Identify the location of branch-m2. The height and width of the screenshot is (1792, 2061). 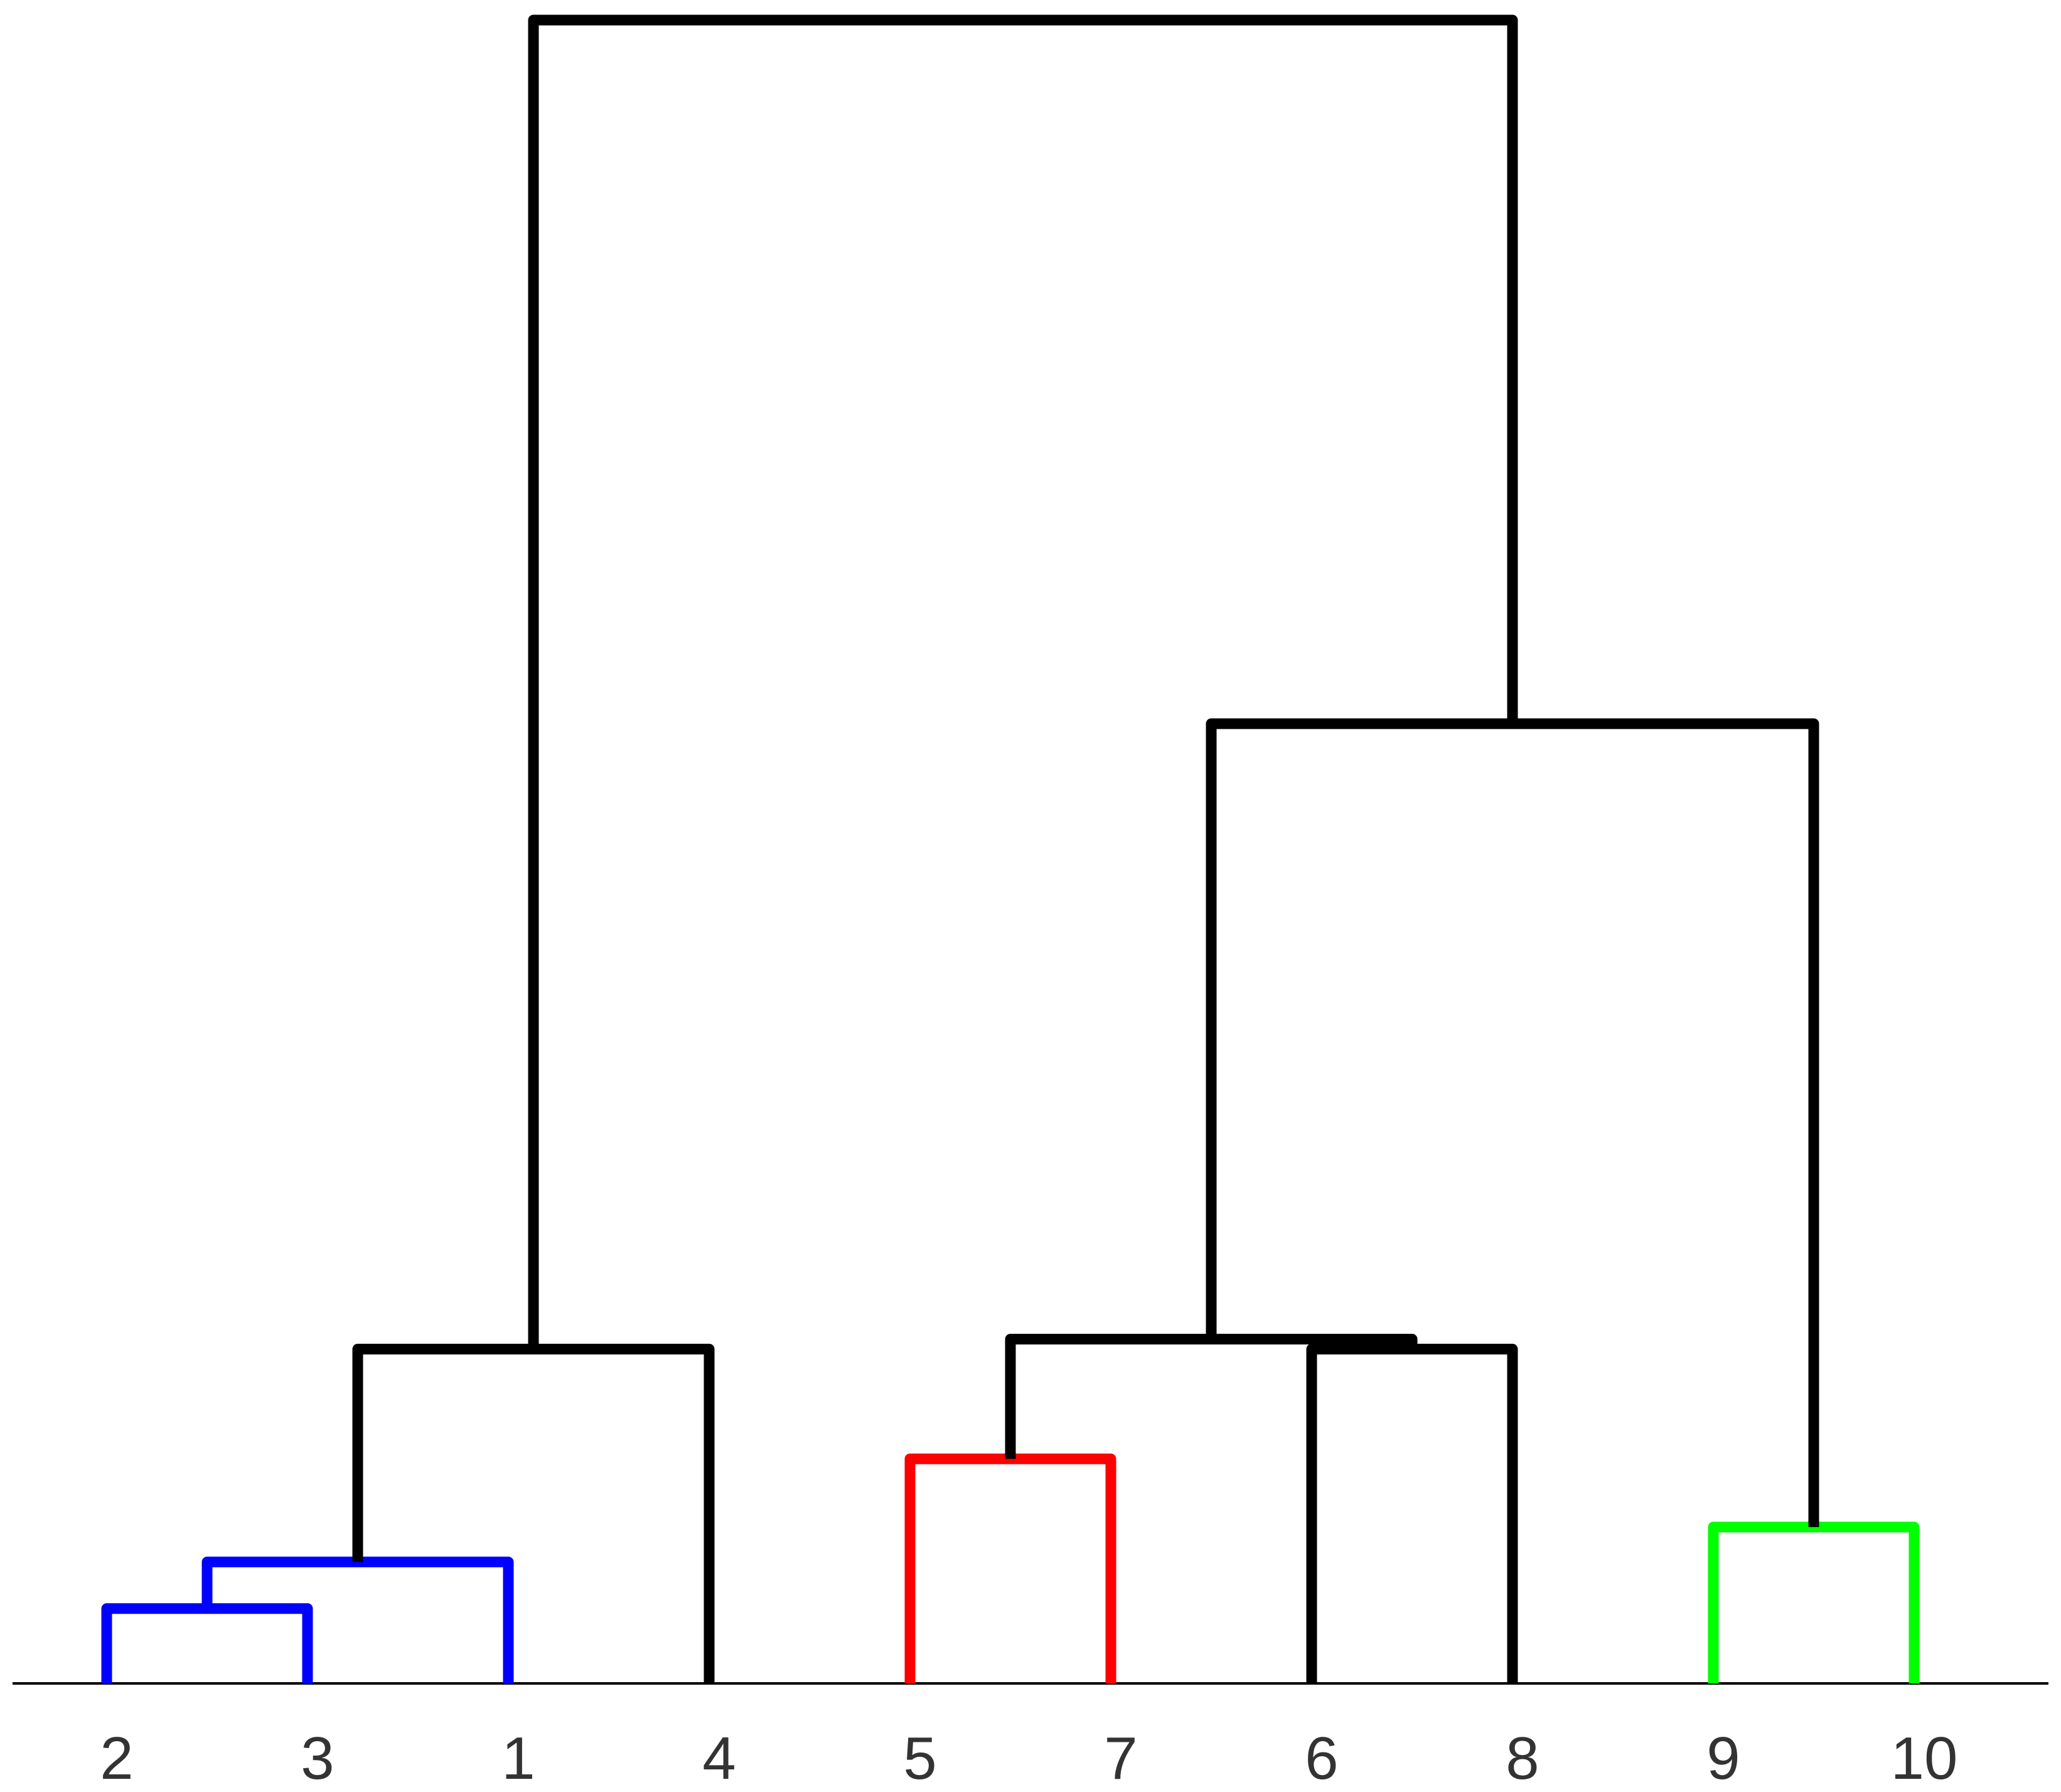
(357, 1620).